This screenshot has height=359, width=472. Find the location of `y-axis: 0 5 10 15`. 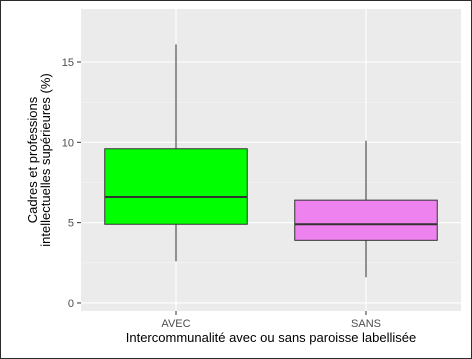

y-axis: 0 5 10 15 is located at coordinates (71, 183).